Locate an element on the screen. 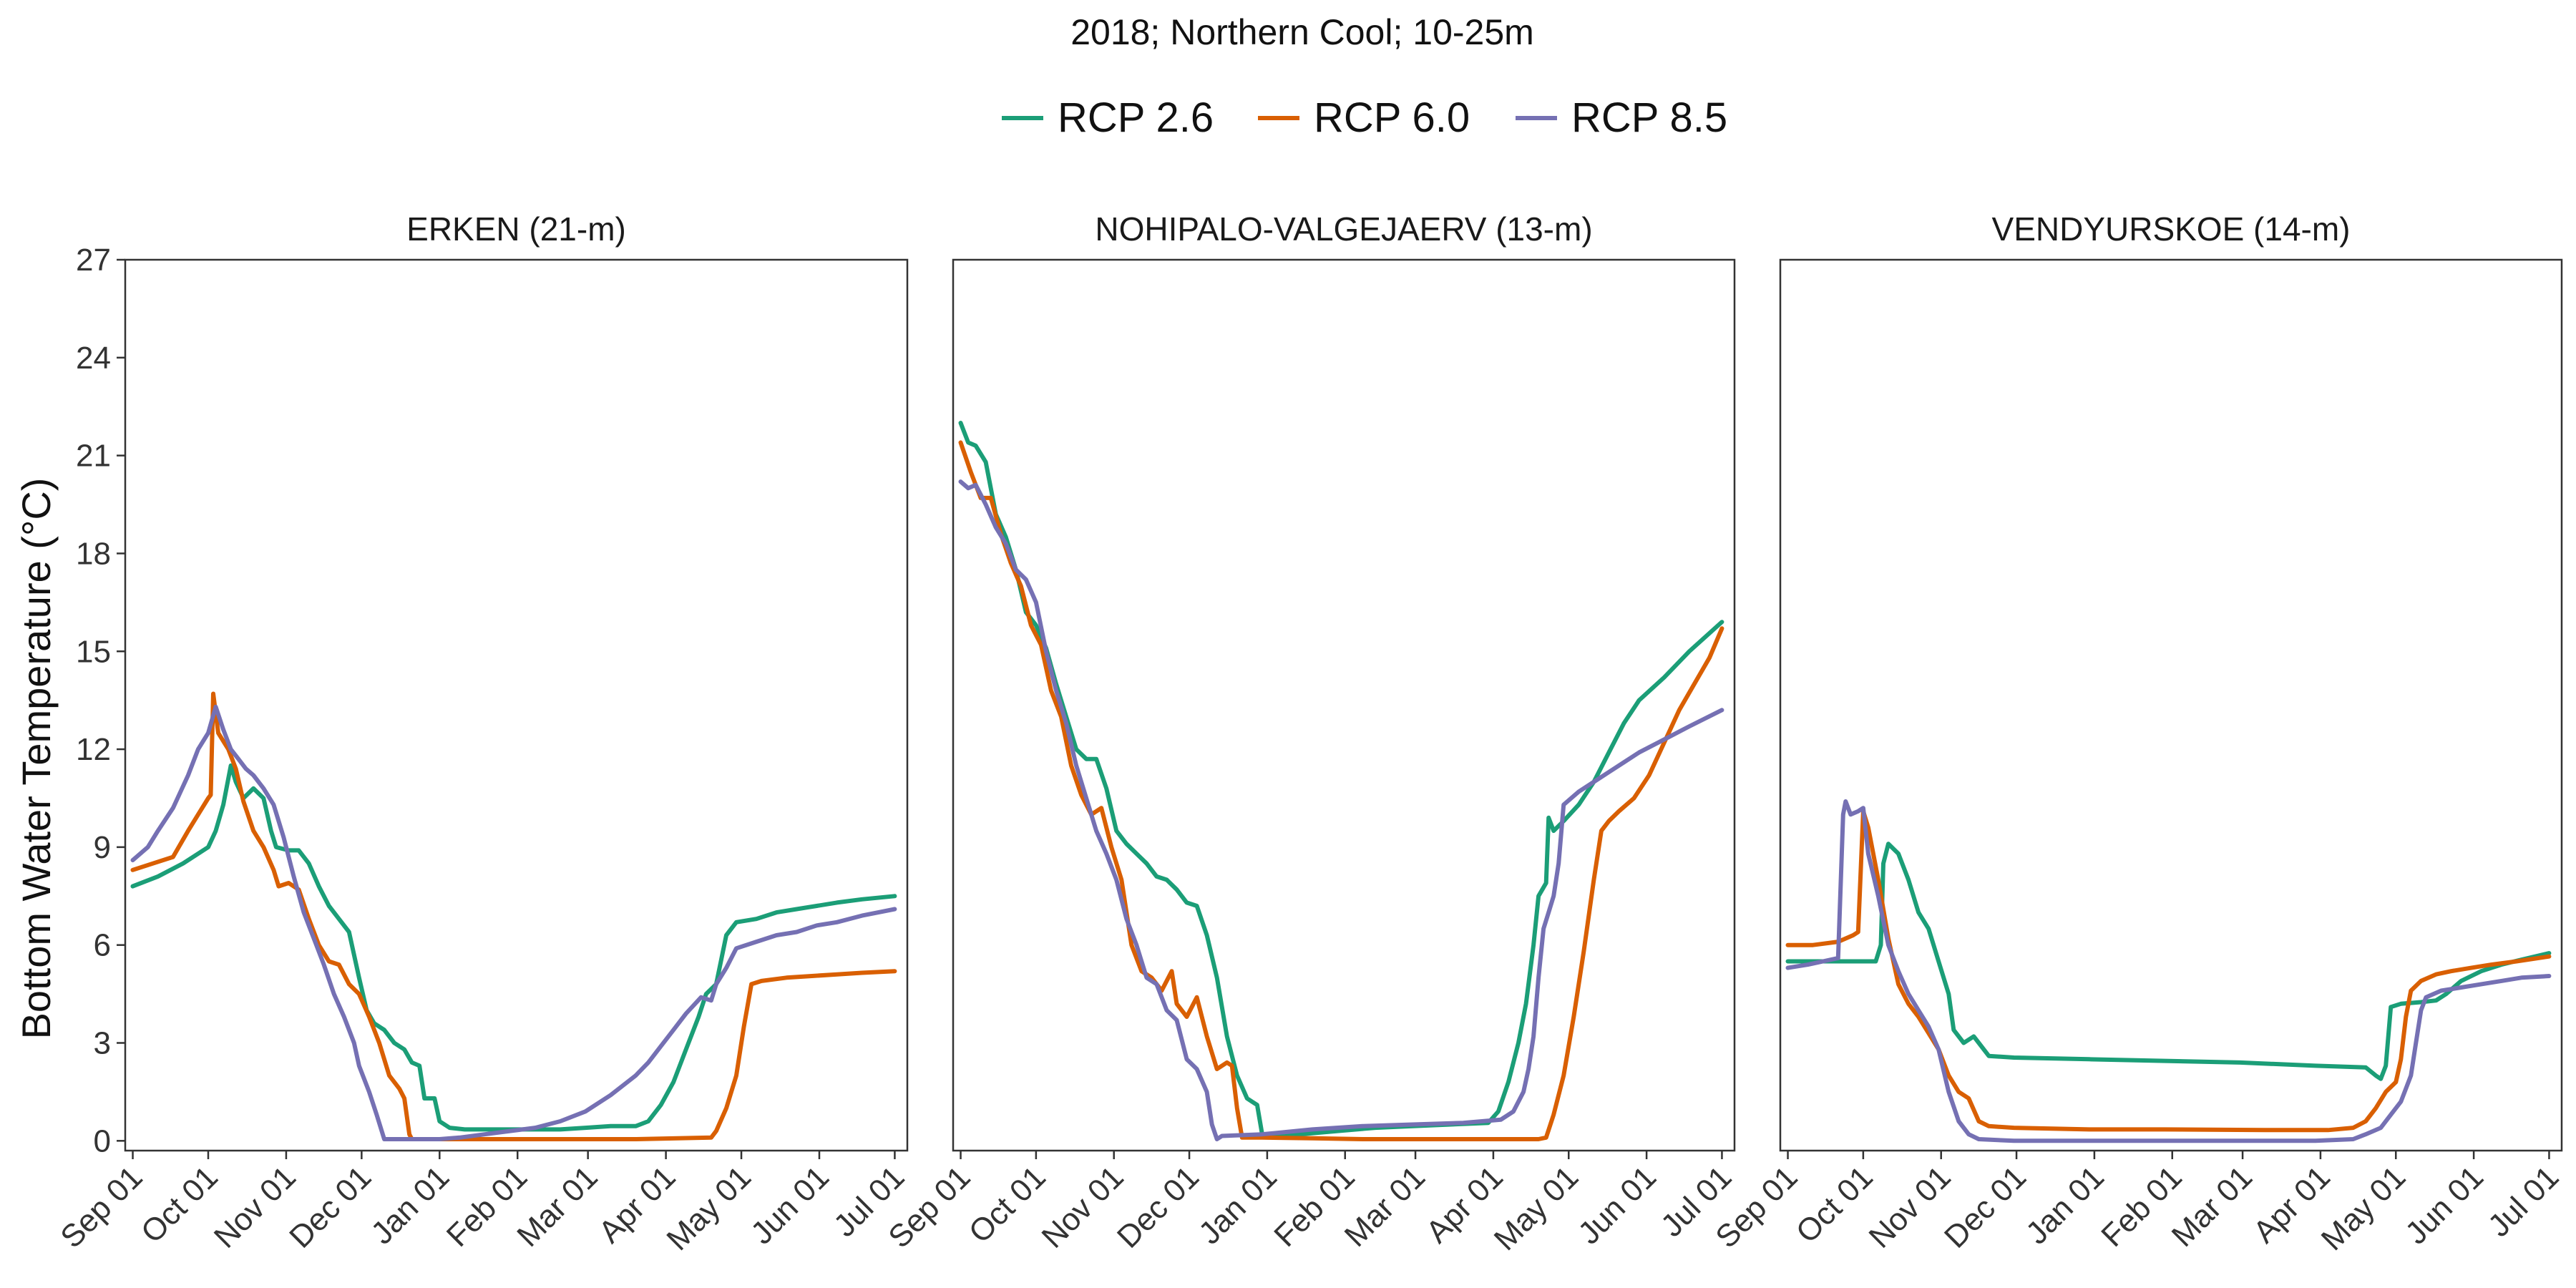  x-tick-label: Sep 01 is located at coordinates (101, 1206).